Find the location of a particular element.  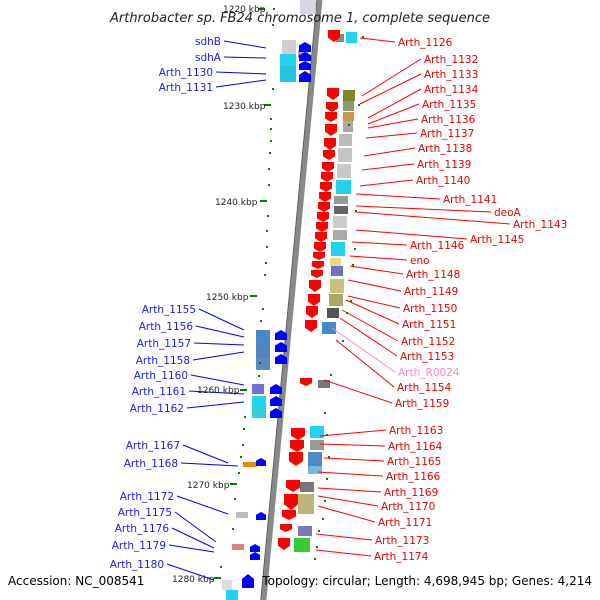

gene-label-right: Arth_1137 is located at coordinates (447, 134).